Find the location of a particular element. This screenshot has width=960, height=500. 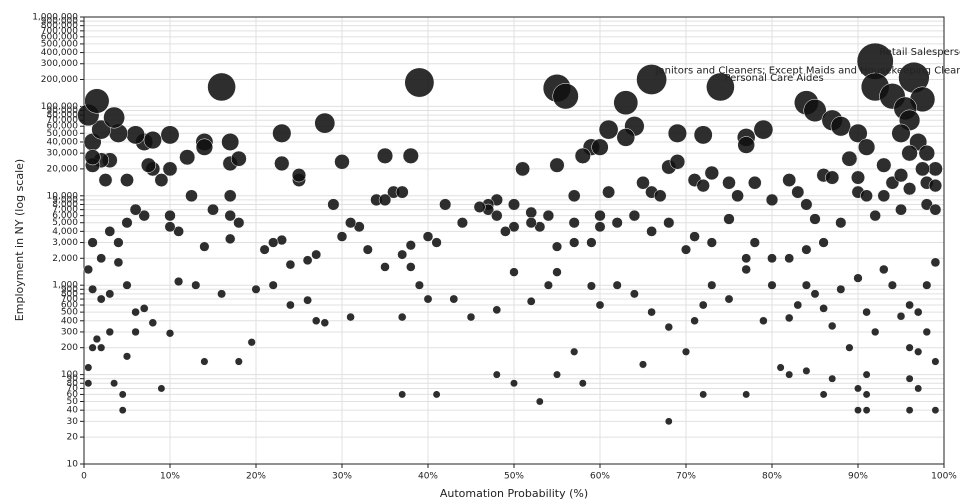

y-tick-label: 70,000 is located at coordinates (63, 121).